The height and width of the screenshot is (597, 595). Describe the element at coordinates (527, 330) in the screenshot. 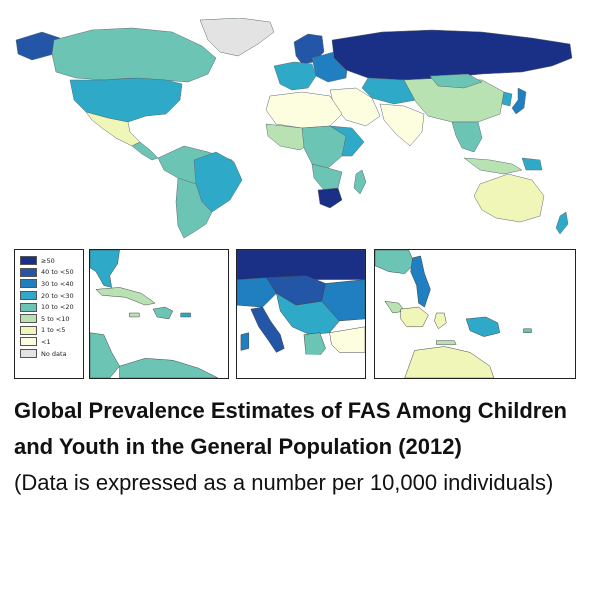

I see `region-pacific-islands` at that location.